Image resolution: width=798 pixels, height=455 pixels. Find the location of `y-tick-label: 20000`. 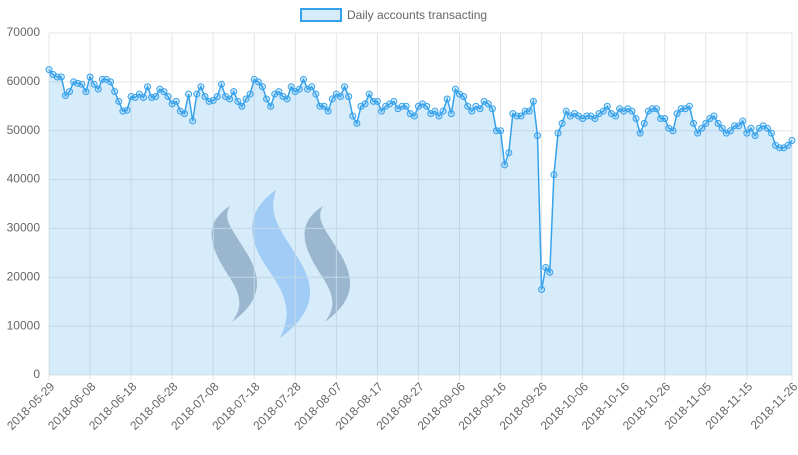

y-tick-label: 20000 is located at coordinates (24, 276).